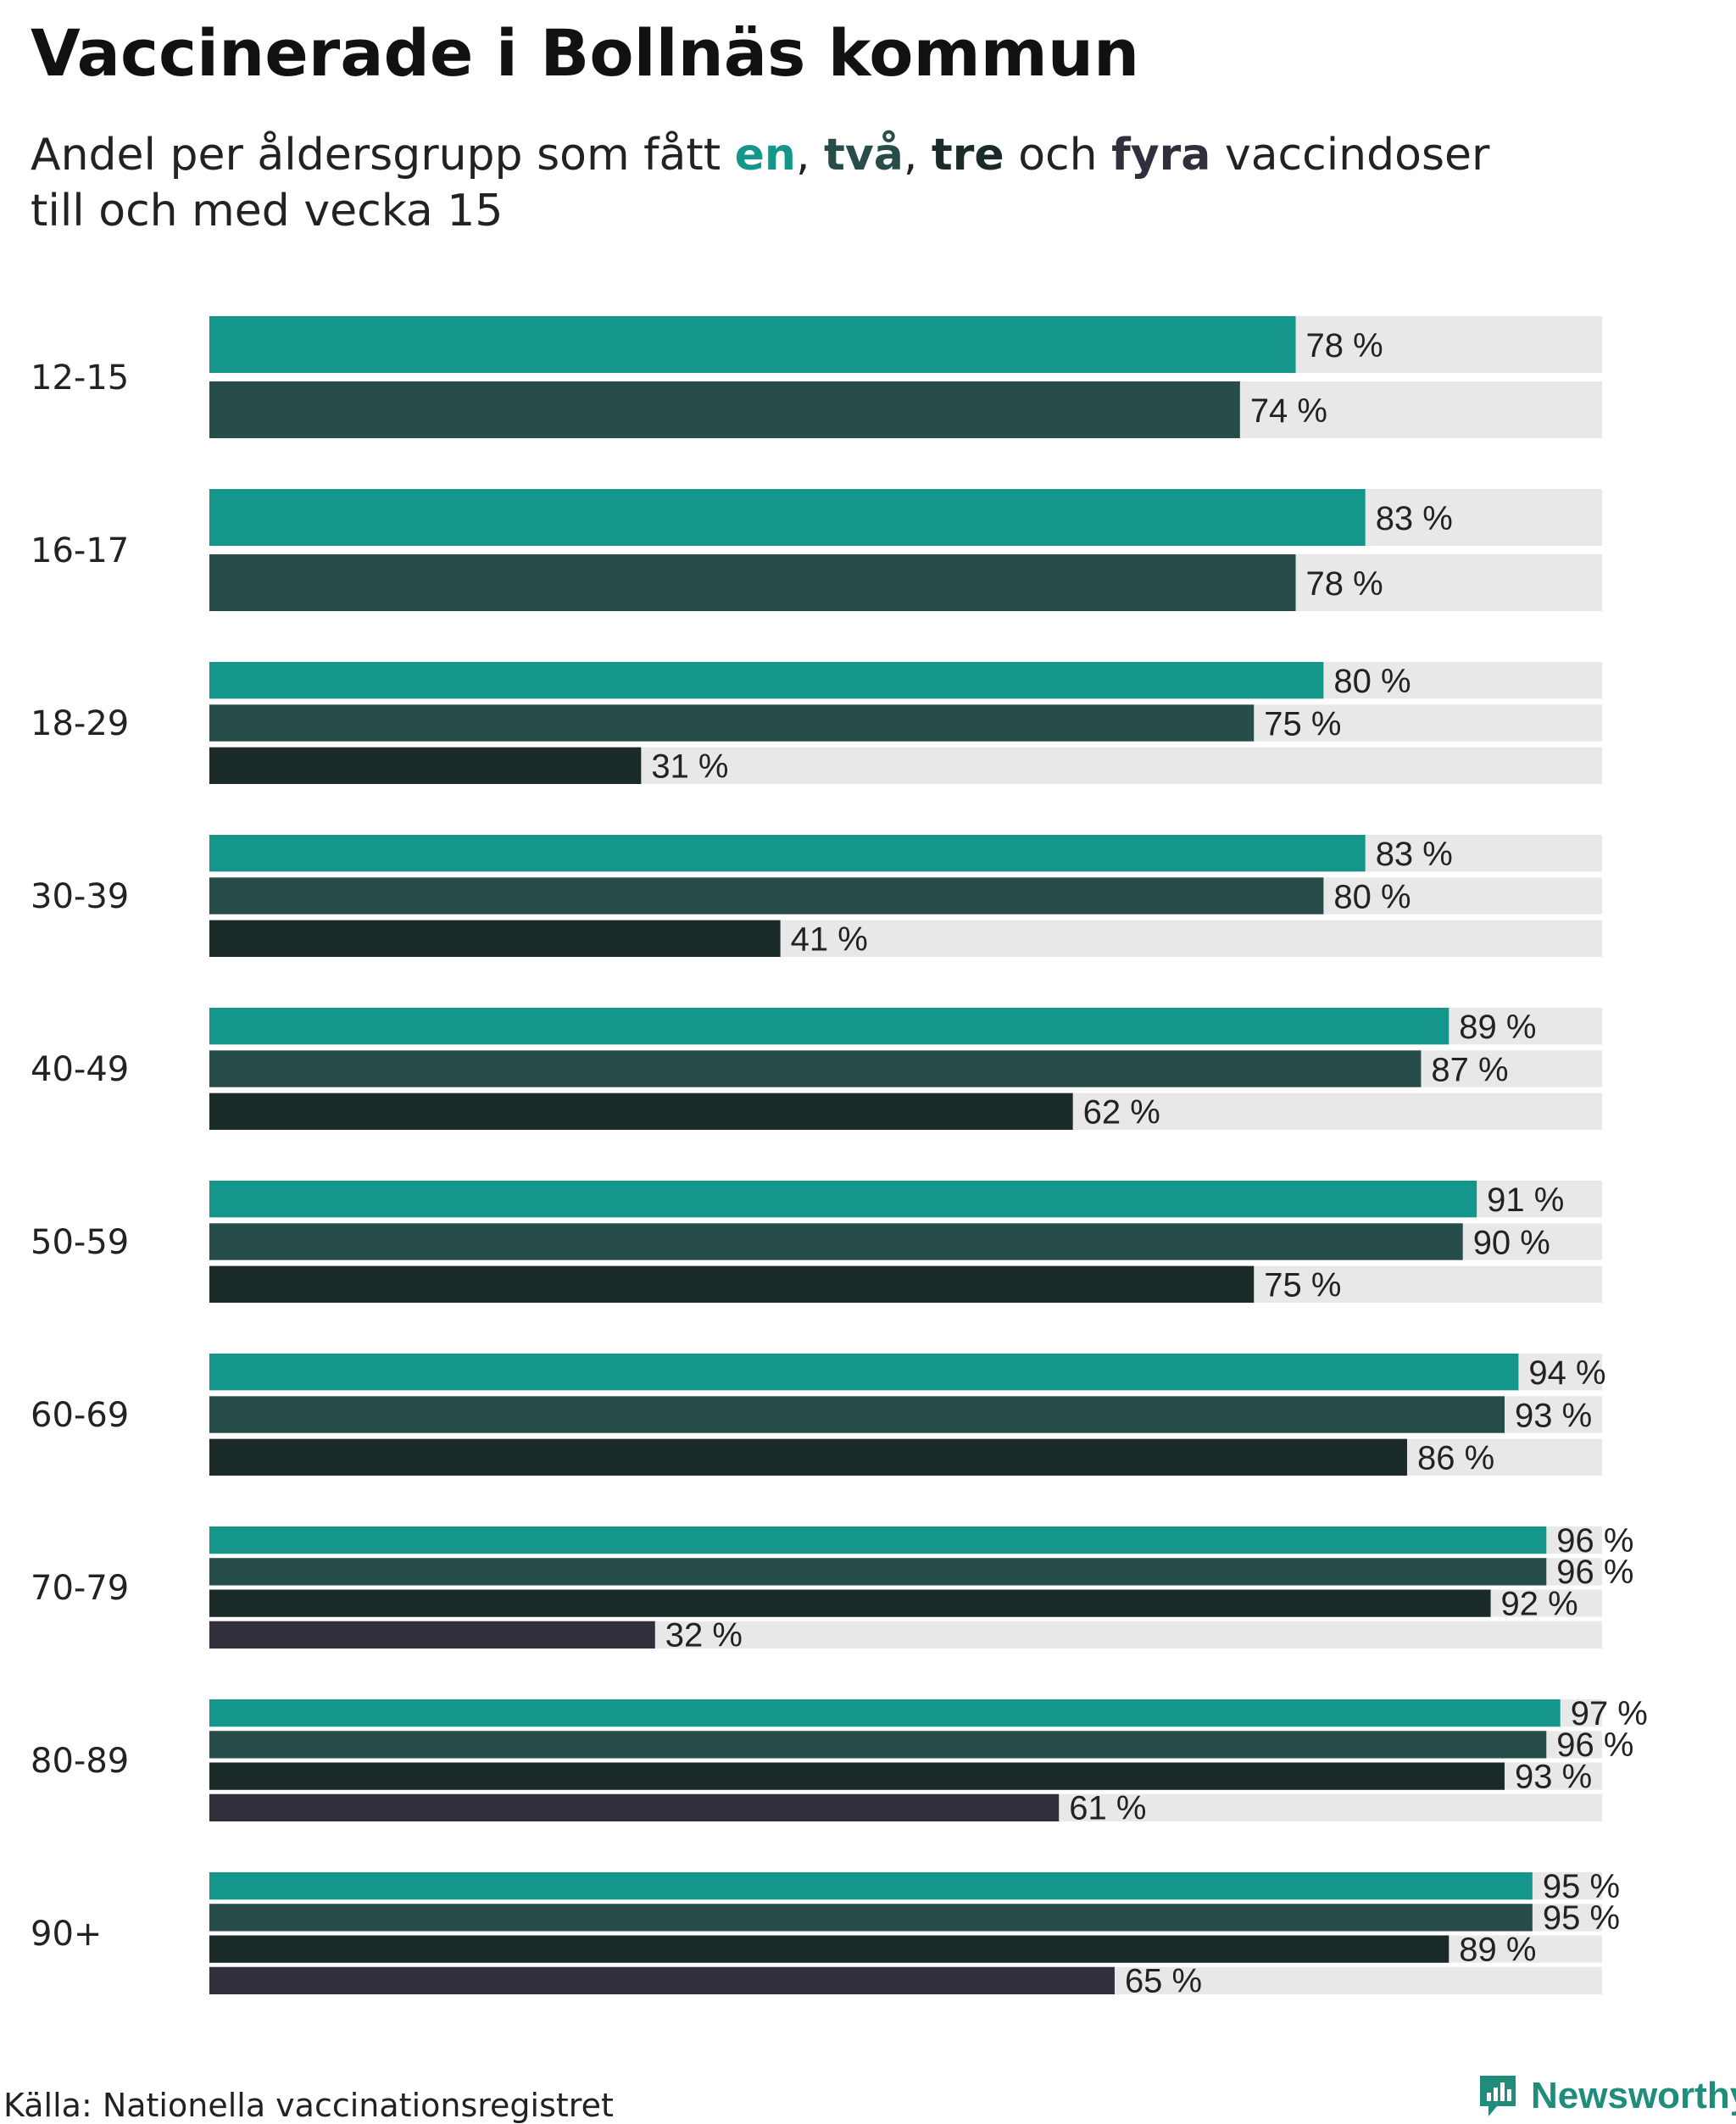 The width and height of the screenshot is (1736, 2124). What do you see at coordinates (1161, 155) in the screenshot?
I see `legend-keyword-four: fyra` at bounding box center [1161, 155].